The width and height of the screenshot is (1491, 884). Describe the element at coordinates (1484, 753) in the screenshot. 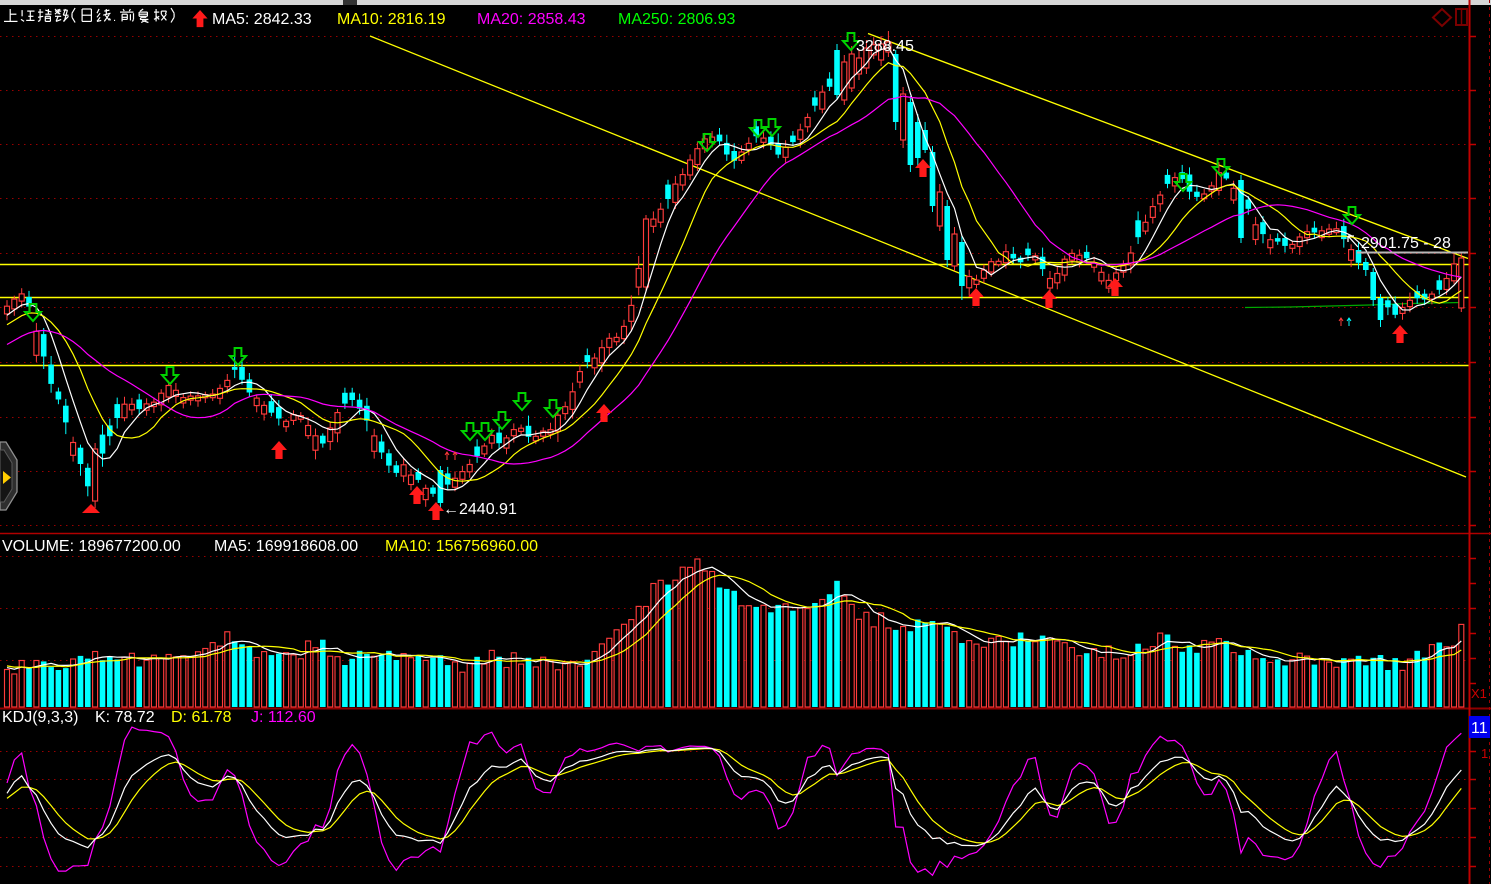

I see `svg-text: 1` at that location.